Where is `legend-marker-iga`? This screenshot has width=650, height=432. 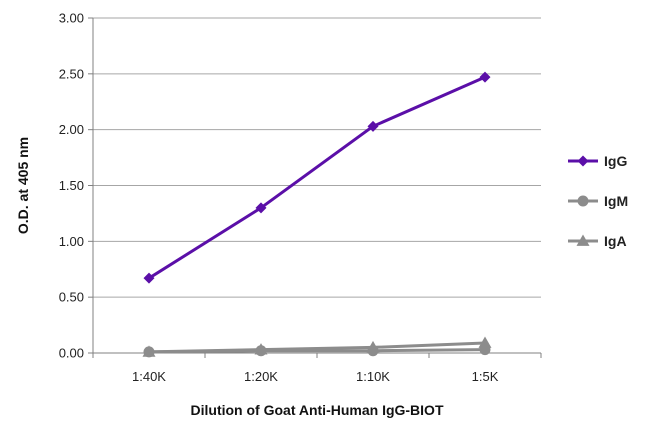 legend-marker-iga is located at coordinates (583, 240).